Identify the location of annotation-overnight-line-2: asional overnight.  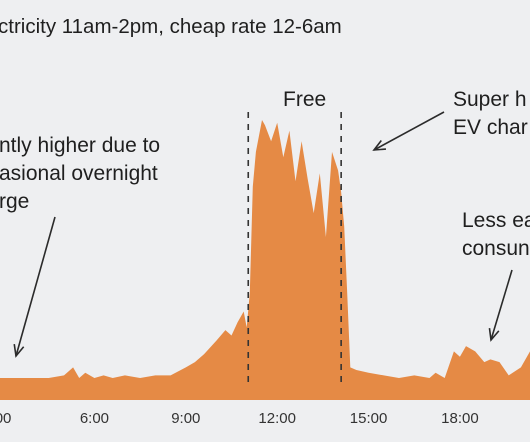
(79, 173).